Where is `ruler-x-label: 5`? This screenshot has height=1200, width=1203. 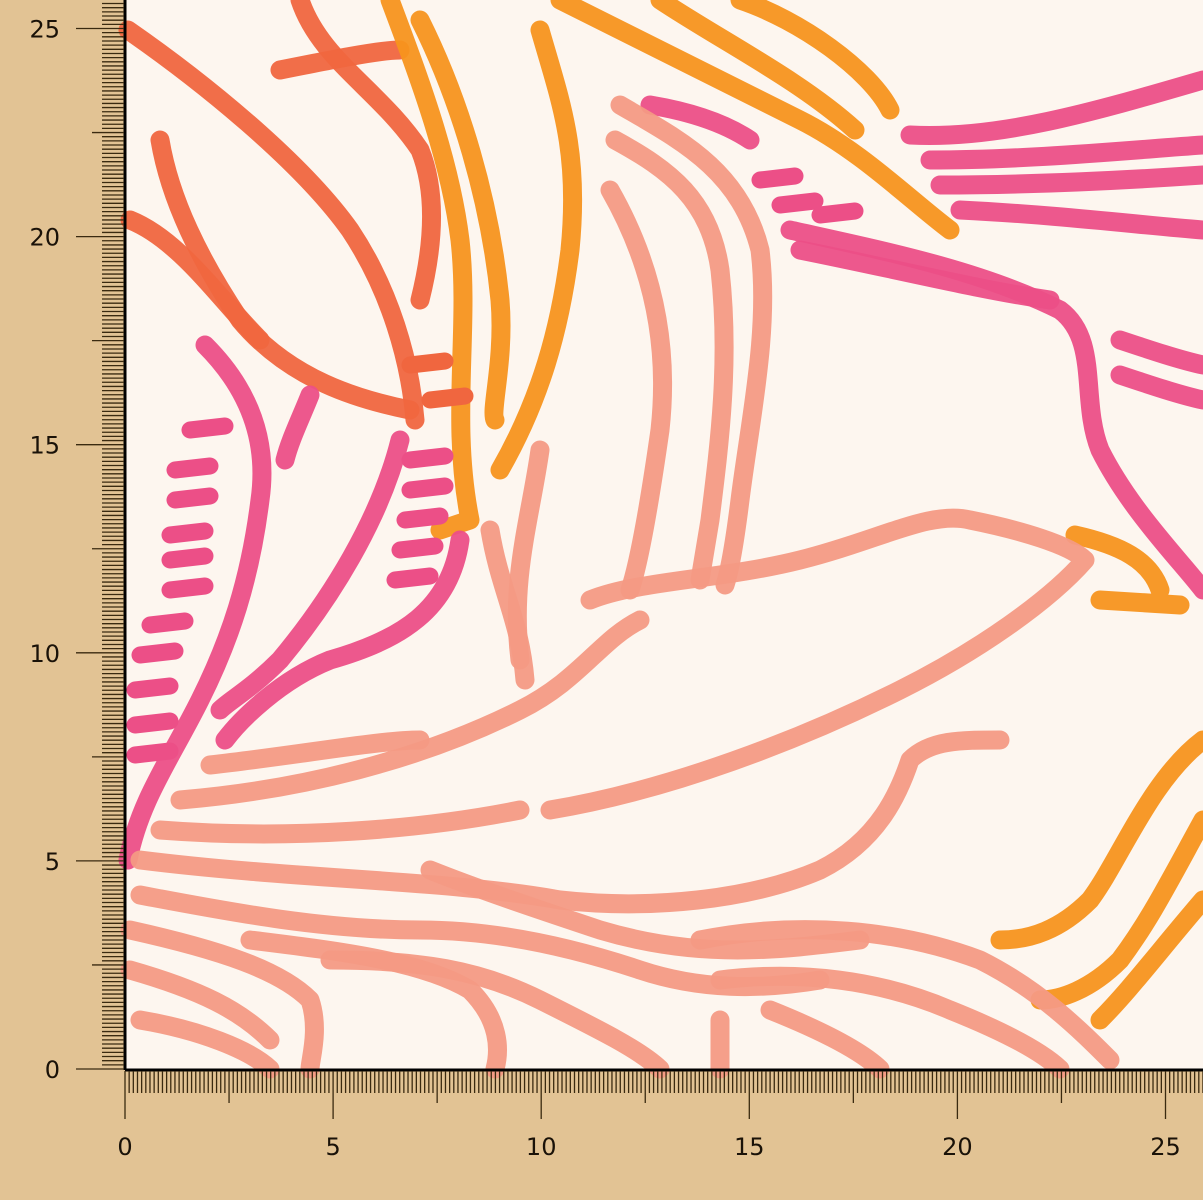
ruler-x-label: 5 is located at coordinates (332, 1147).